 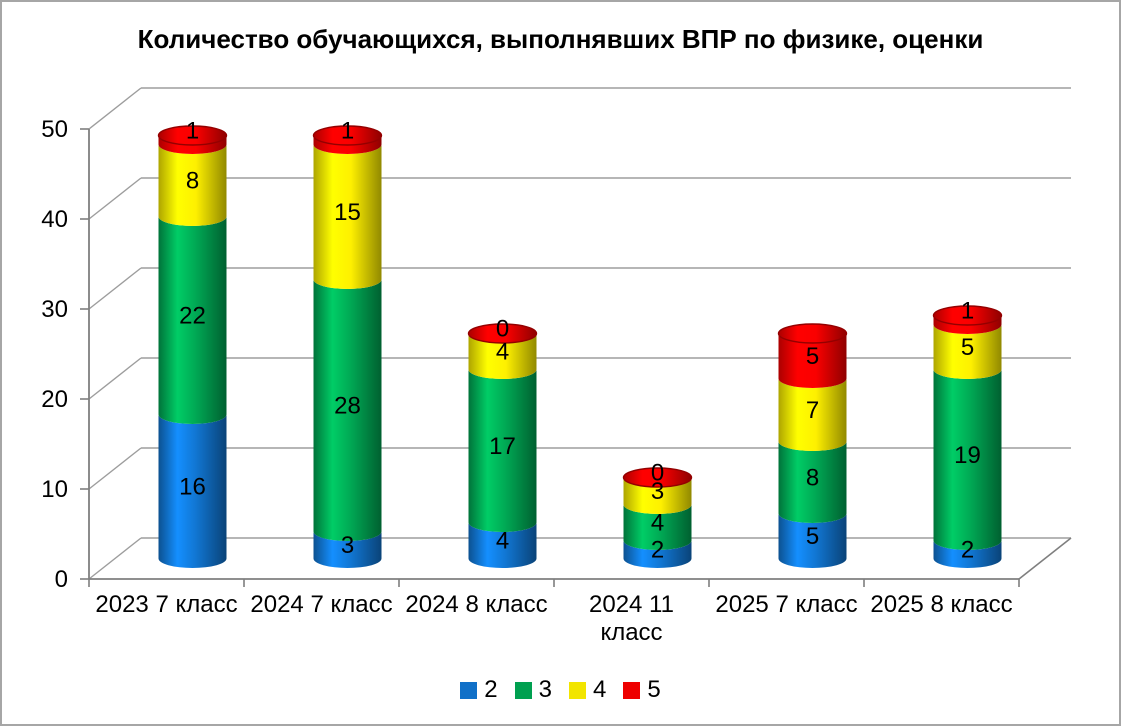 What do you see at coordinates (476, 604) in the screenshot?
I see `category-label: 2024 8 класс` at bounding box center [476, 604].